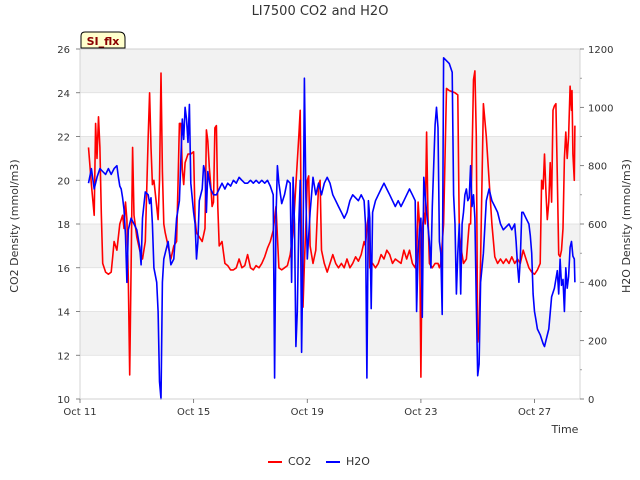 This screenshot has height=480, width=640. I want to click on chart-title: LI7500 CO2 and H2O, so click(320, 11).